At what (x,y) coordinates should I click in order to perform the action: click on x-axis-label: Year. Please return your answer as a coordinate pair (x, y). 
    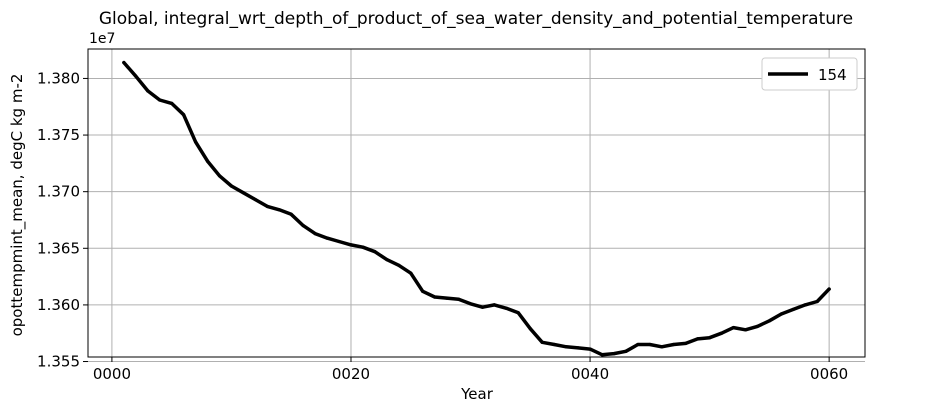
    Looking at the image, I should click on (477, 394).